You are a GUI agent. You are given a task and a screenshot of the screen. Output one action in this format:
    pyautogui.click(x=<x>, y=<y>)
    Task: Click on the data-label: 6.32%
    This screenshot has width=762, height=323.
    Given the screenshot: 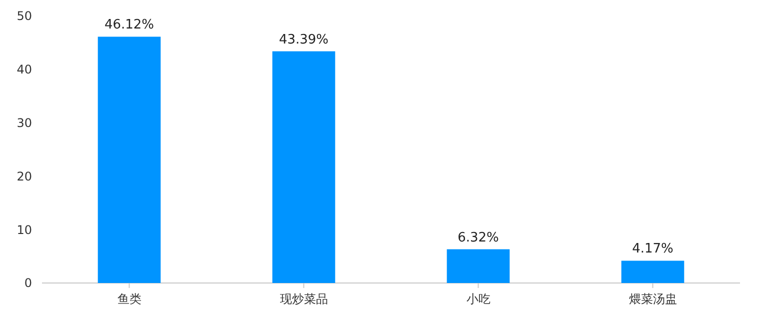 What is the action you would take?
    pyautogui.click(x=478, y=238)
    